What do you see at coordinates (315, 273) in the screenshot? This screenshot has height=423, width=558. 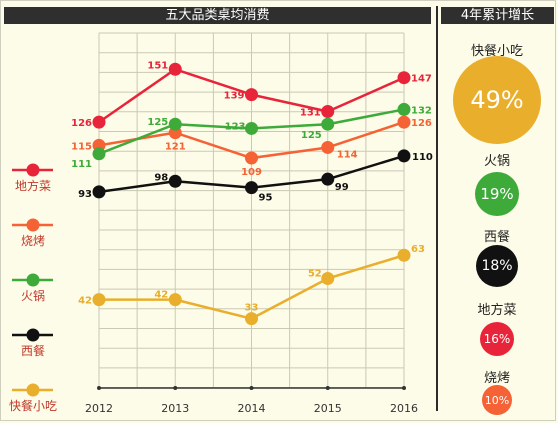 I see `data-label: 52` at bounding box center [315, 273].